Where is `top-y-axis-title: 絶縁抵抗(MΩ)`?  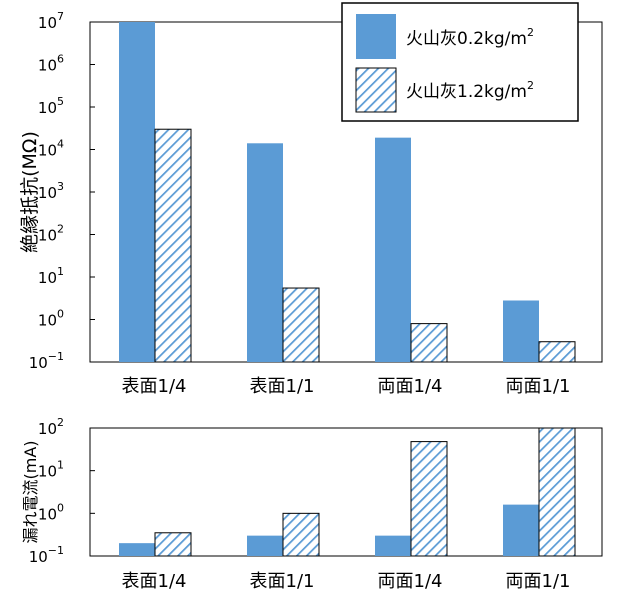
top-y-axis-title: 絶縁抵抗(MΩ) is located at coordinates (30, 192).